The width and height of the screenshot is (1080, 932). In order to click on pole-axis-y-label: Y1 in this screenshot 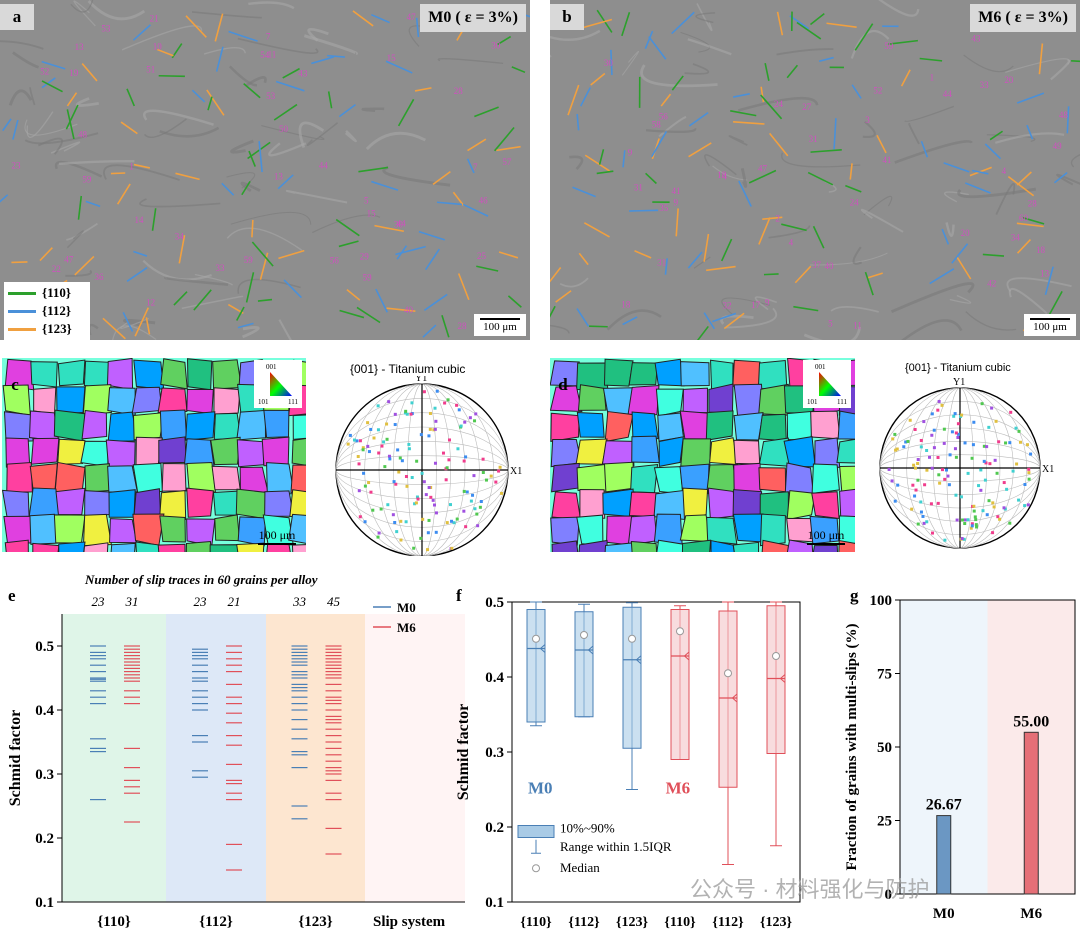, I will do `click(959, 382)`.